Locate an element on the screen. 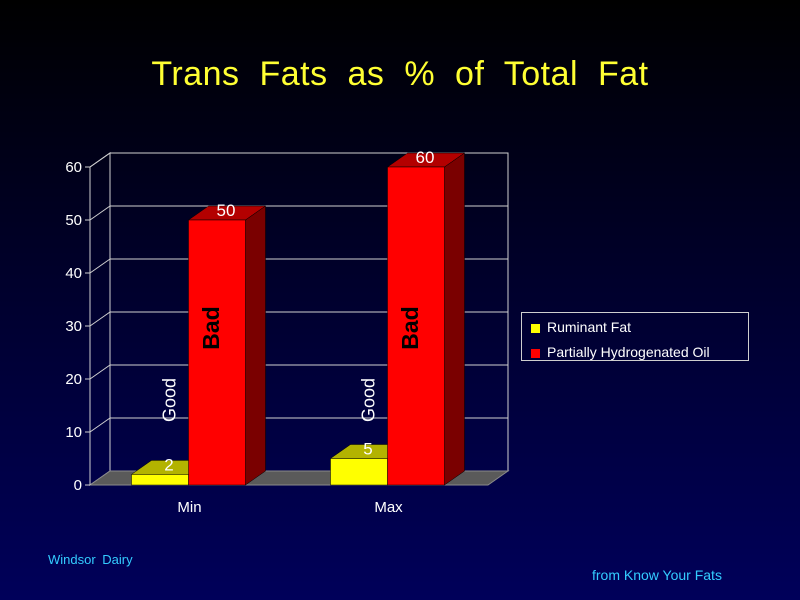  data-label: 2 is located at coordinates (168, 464).